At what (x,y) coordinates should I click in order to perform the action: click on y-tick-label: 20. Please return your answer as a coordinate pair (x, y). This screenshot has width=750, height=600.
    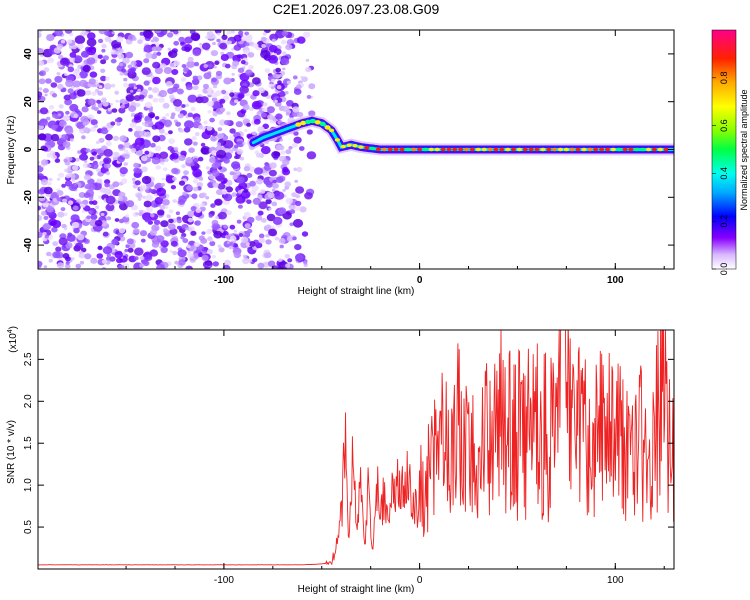
    Looking at the image, I should click on (28, 102).